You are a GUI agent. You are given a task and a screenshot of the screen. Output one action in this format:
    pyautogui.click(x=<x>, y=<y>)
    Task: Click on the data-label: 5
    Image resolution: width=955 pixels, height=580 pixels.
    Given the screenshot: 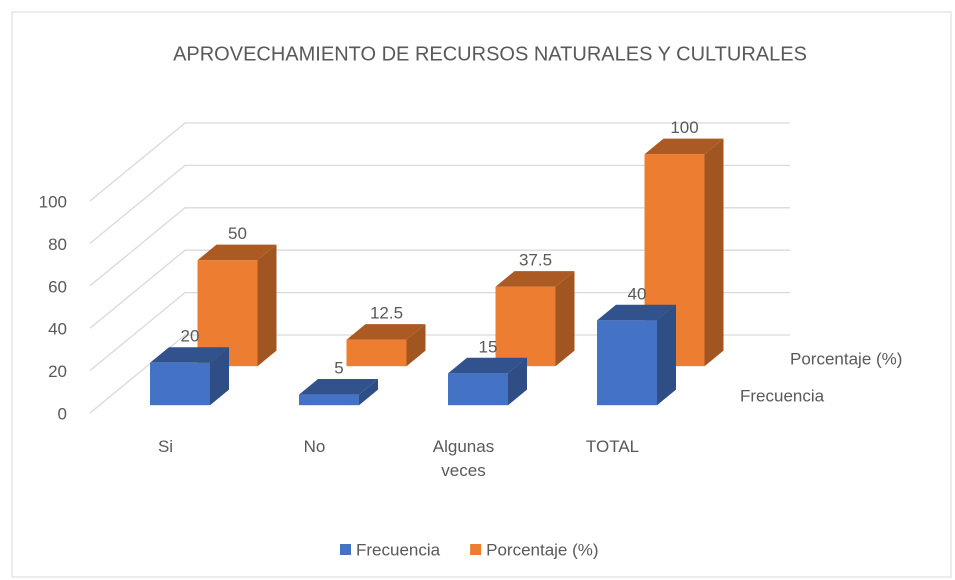 What is the action you would take?
    pyautogui.click(x=338, y=367)
    